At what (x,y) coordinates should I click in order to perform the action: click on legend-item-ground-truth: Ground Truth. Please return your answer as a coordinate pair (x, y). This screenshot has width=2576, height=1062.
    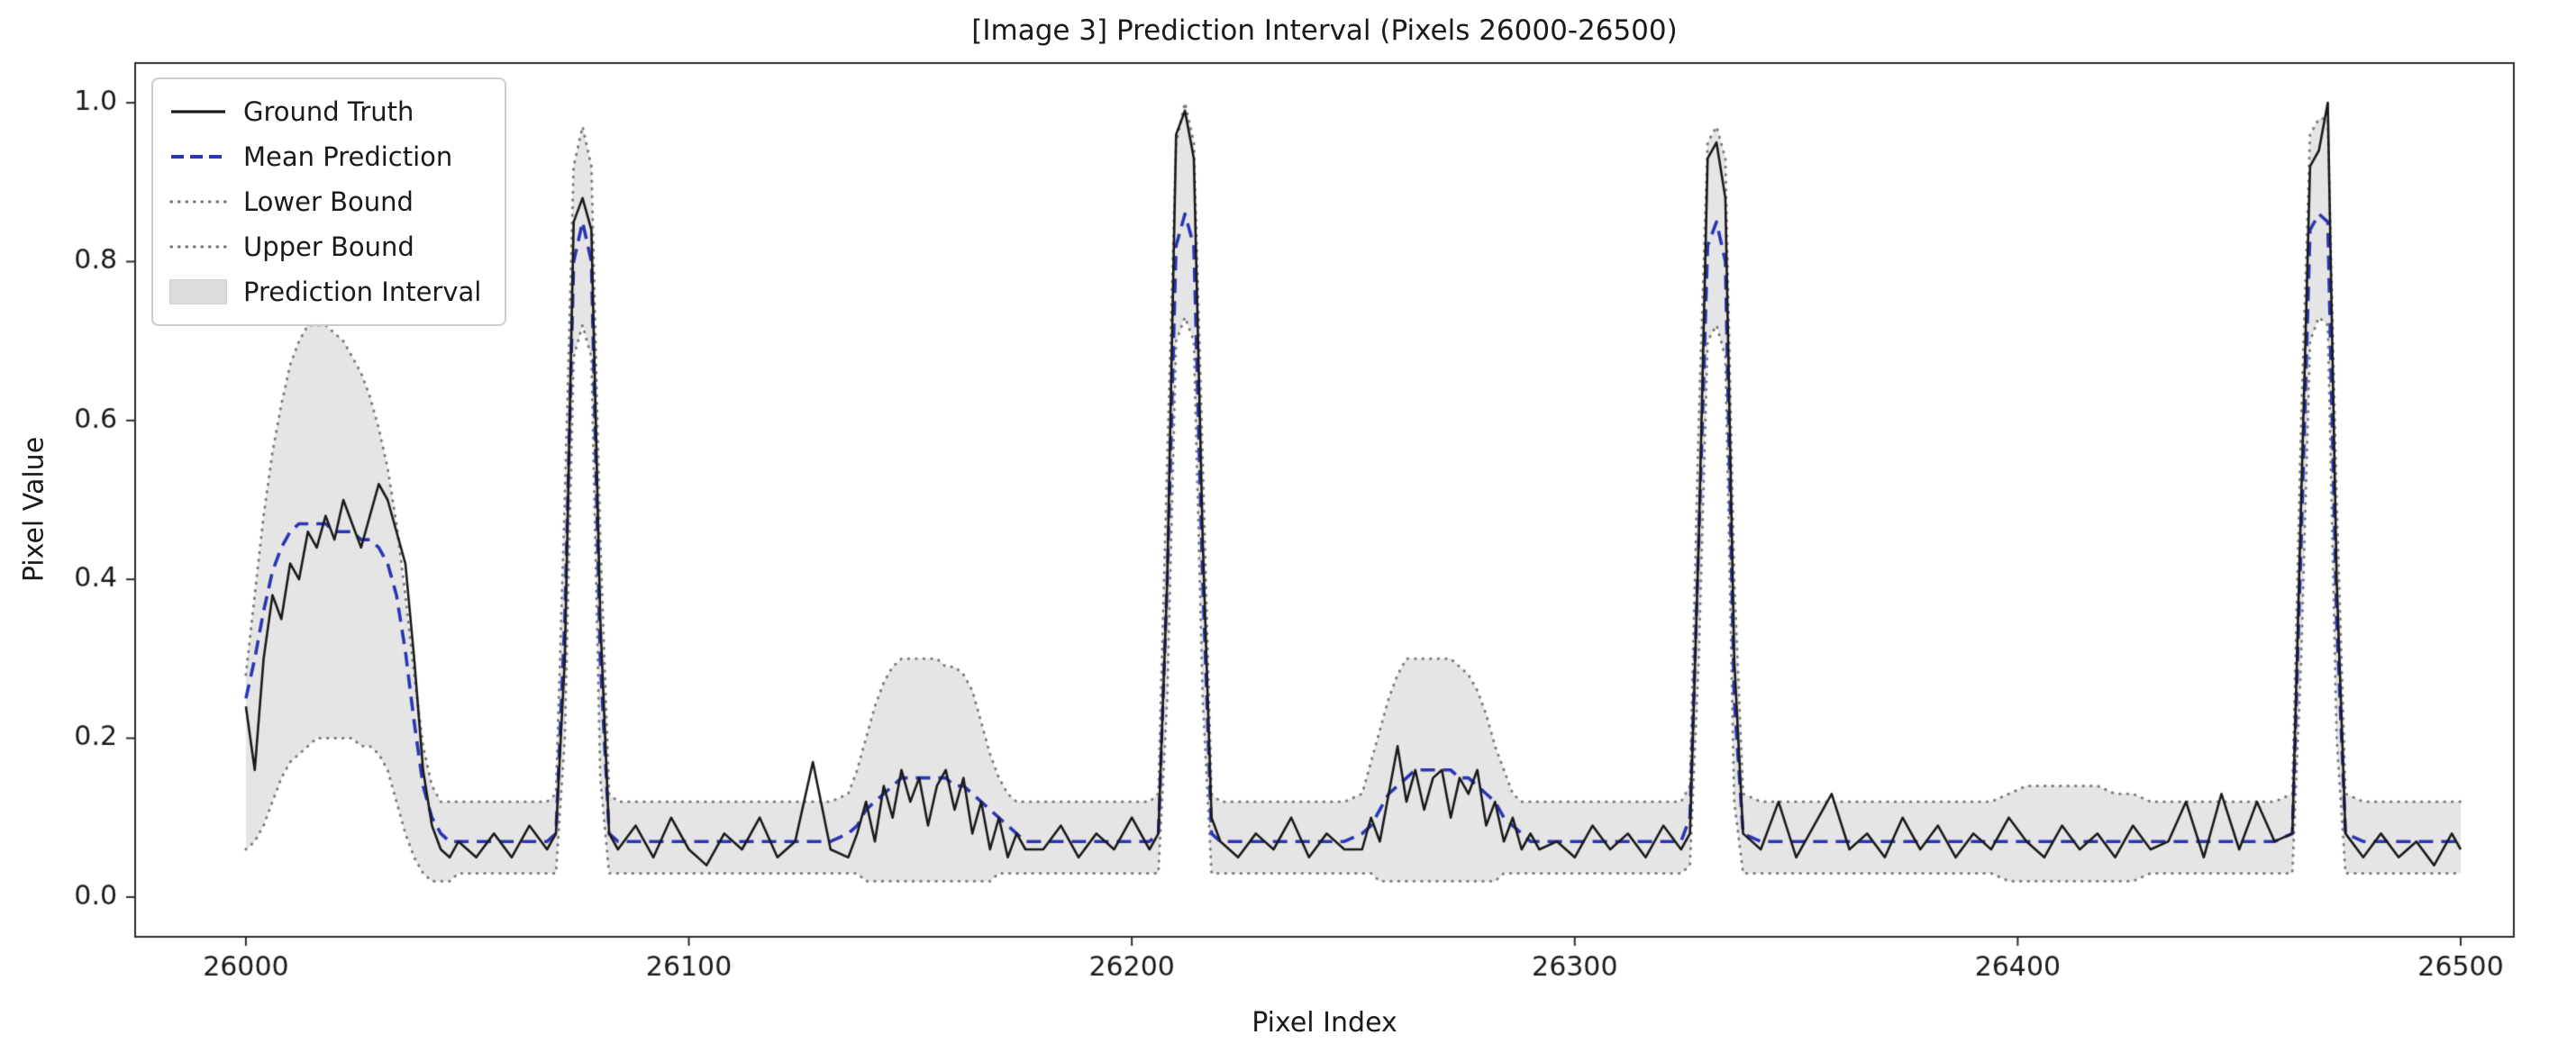
    Looking at the image, I should click on (325, 112).